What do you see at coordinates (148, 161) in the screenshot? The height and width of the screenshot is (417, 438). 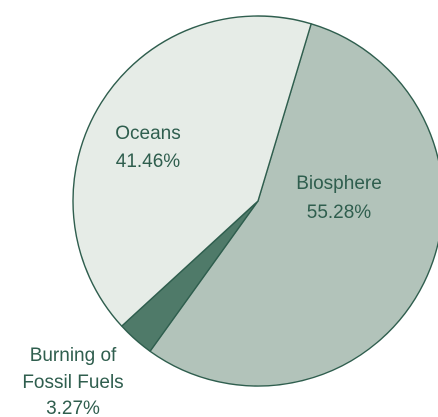 I see `slice-value-oceans: 41.46%` at bounding box center [148, 161].